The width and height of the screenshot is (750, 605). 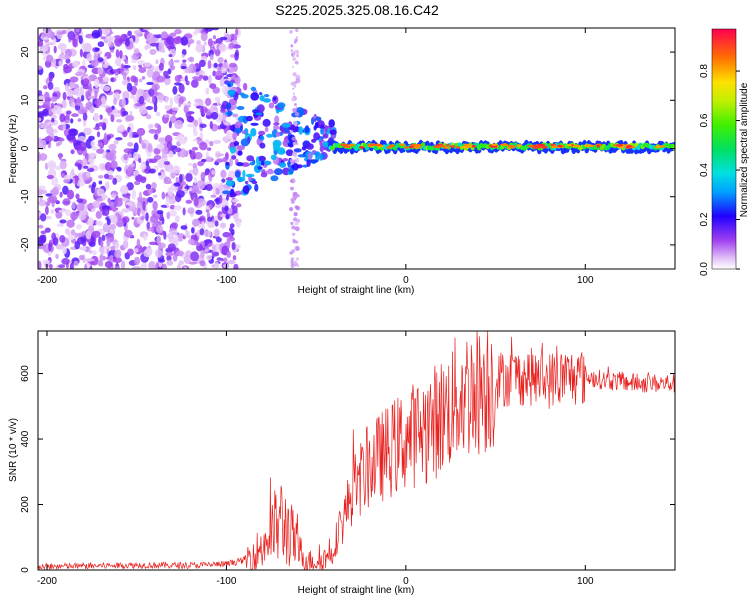 What do you see at coordinates (744, 149) in the screenshot?
I see `colorbar-label: Normalized spectral amplitude` at bounding box center [744, 149].